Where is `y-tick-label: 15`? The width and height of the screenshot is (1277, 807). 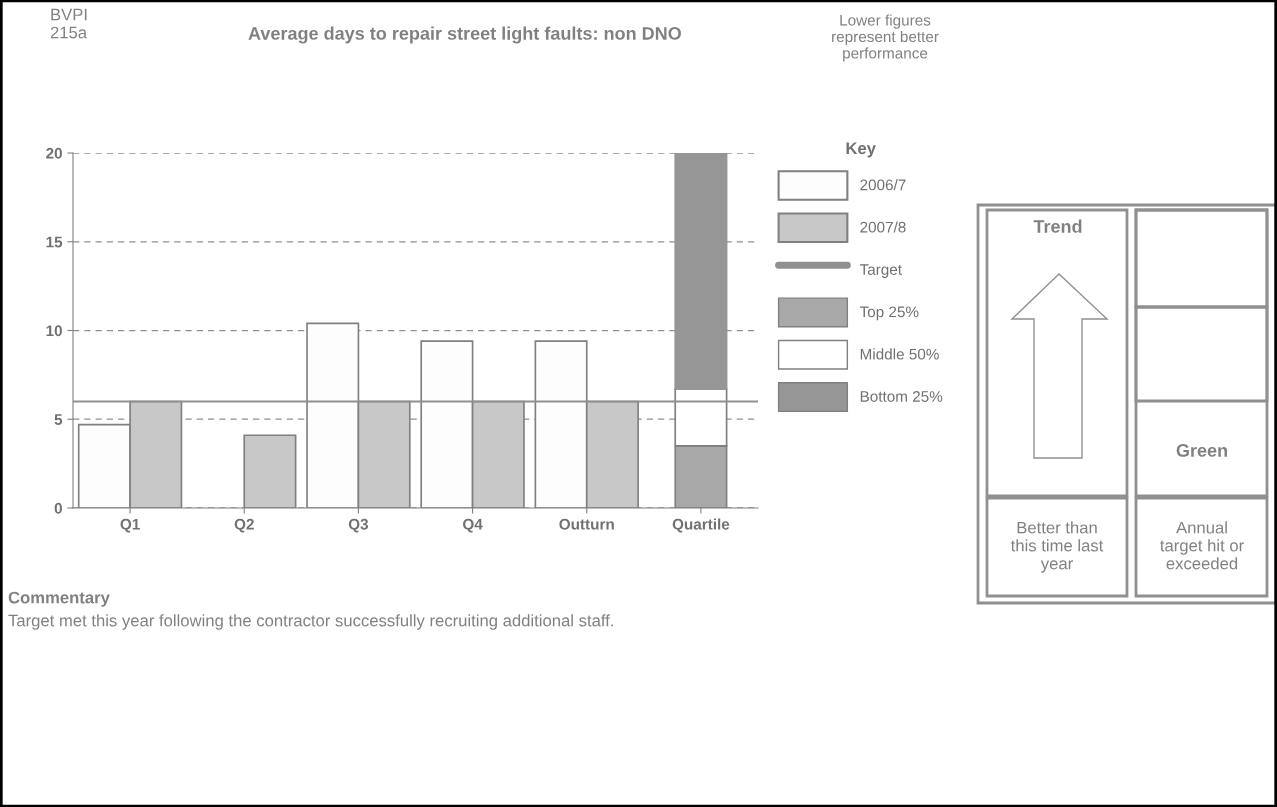 y-tick-label: 15 is located at coordinates (54, 242).